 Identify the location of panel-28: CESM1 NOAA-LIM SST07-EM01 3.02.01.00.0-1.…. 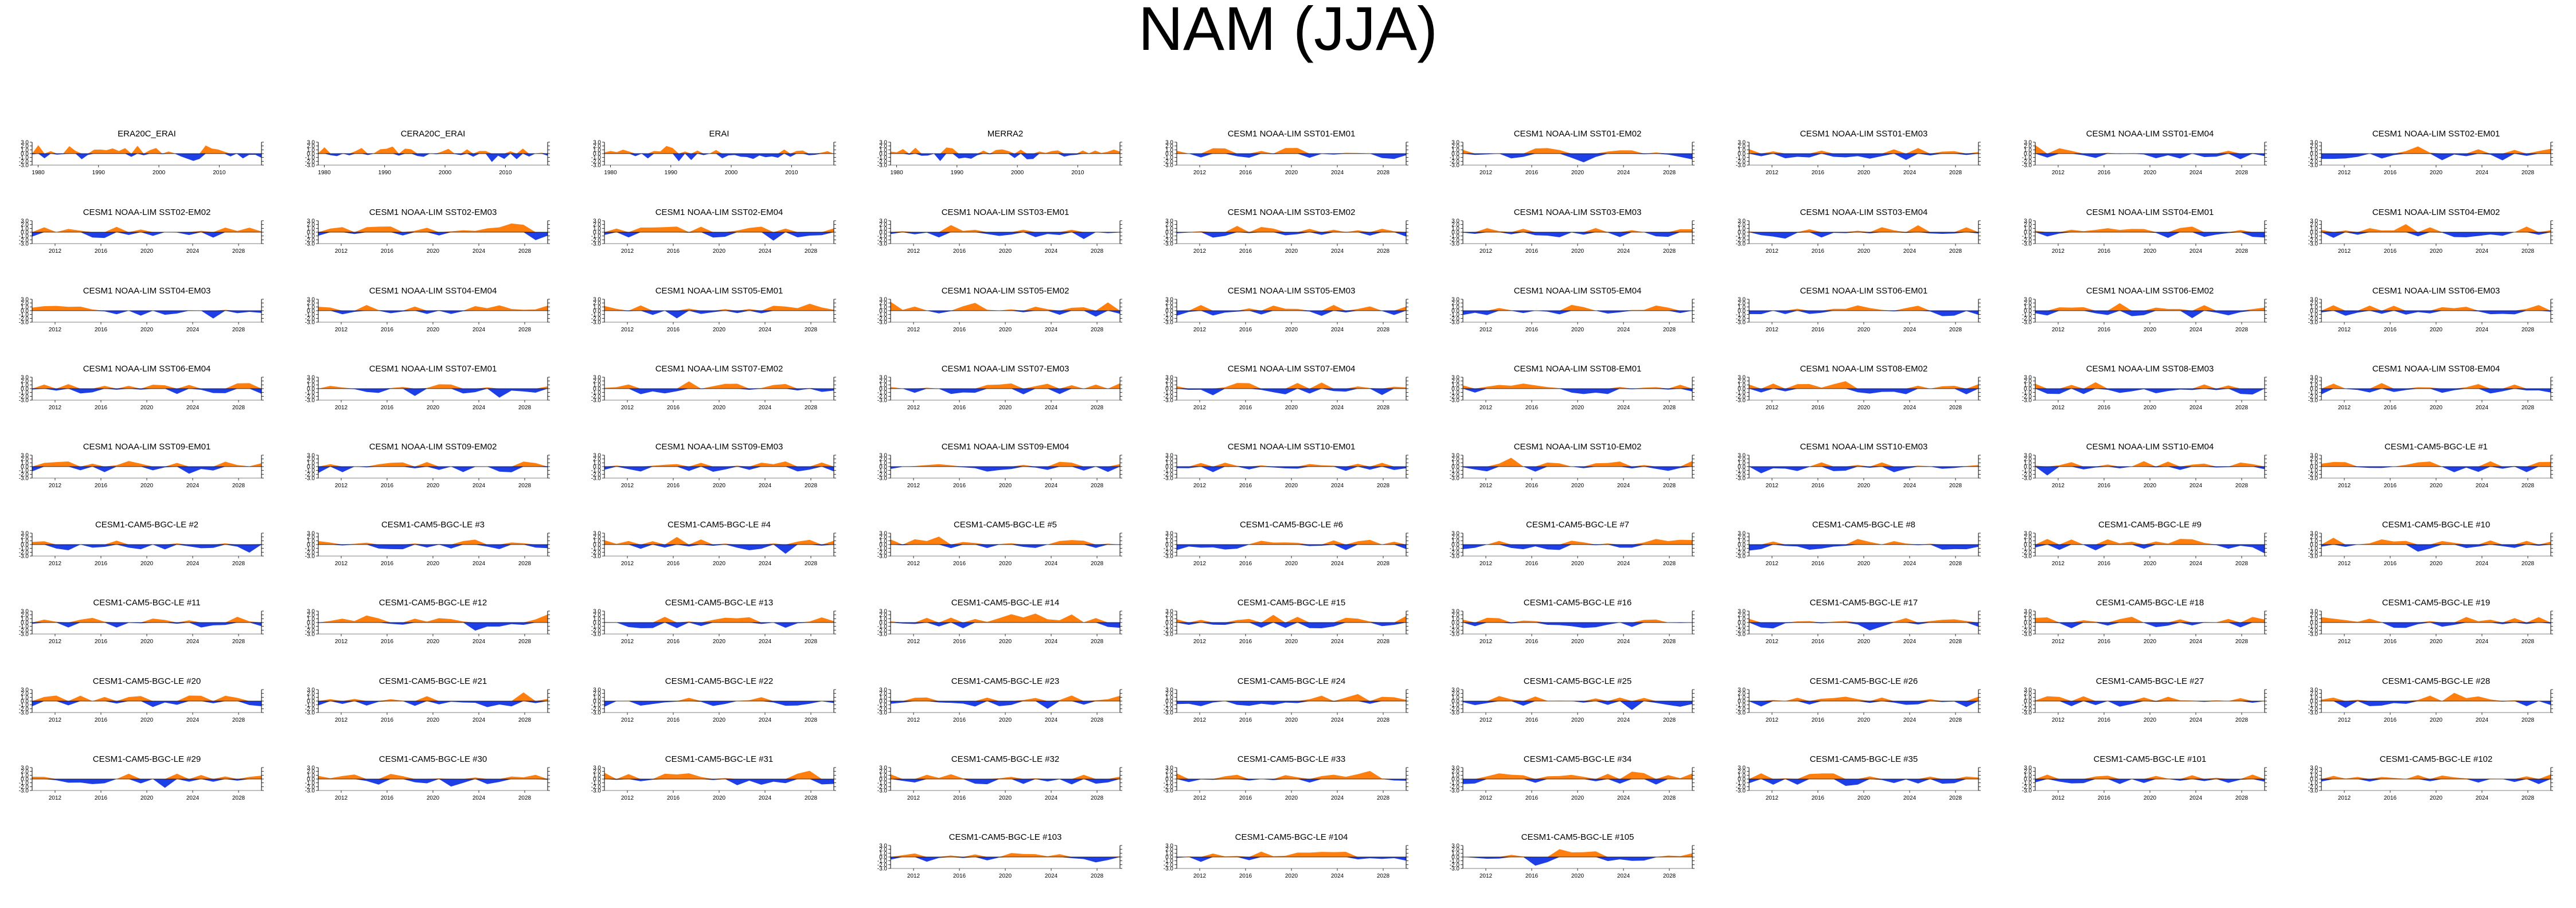
(427, 387).